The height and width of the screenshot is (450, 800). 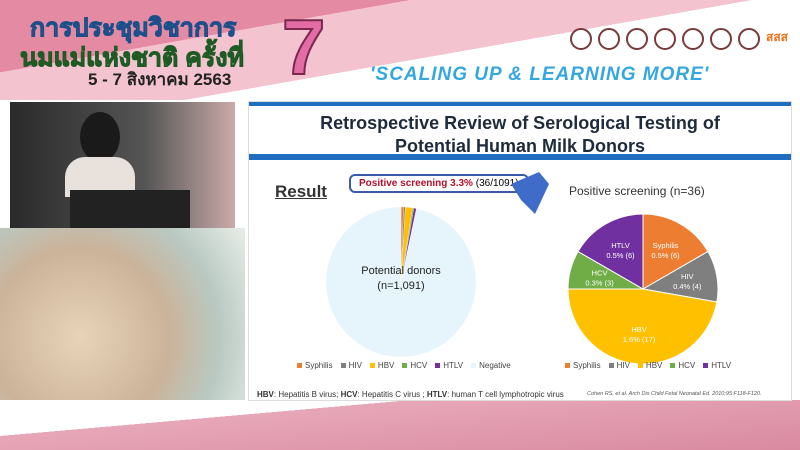 What do you see at coordinates (160, 79) in the screenshot?
I see `banner-date: 5 - 7 สิงหาคม 2563` at bounding box center [160, 79].